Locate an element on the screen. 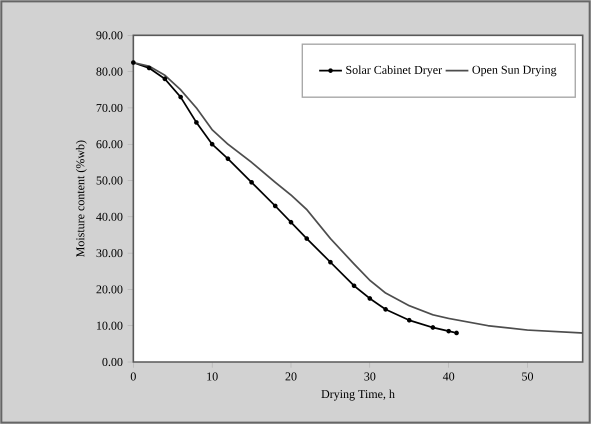 The width and height of the screenshot is (591, 424). x-tick-label: 0 is located at coordinates (133, 376).